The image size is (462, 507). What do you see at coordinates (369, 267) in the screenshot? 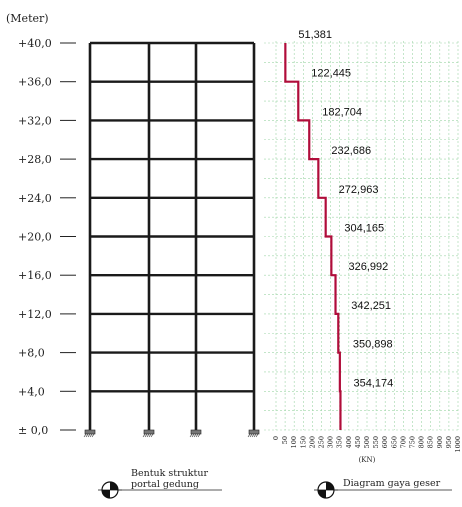
I see `shear-value-label: 326,992` at bounding box center [369, 267].